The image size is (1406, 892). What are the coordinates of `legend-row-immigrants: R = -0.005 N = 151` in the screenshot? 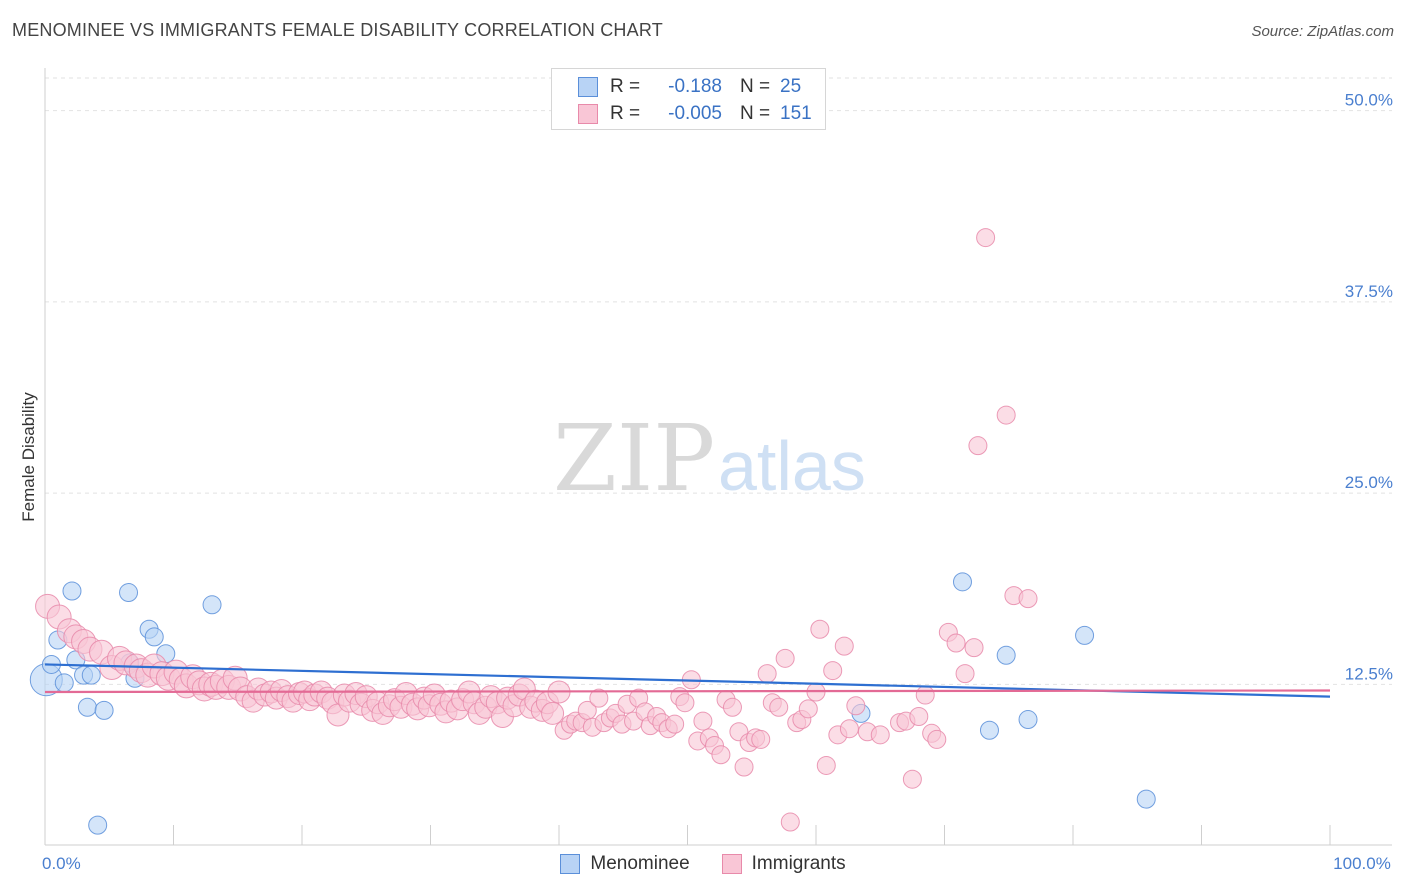 It's located at (682, 114).